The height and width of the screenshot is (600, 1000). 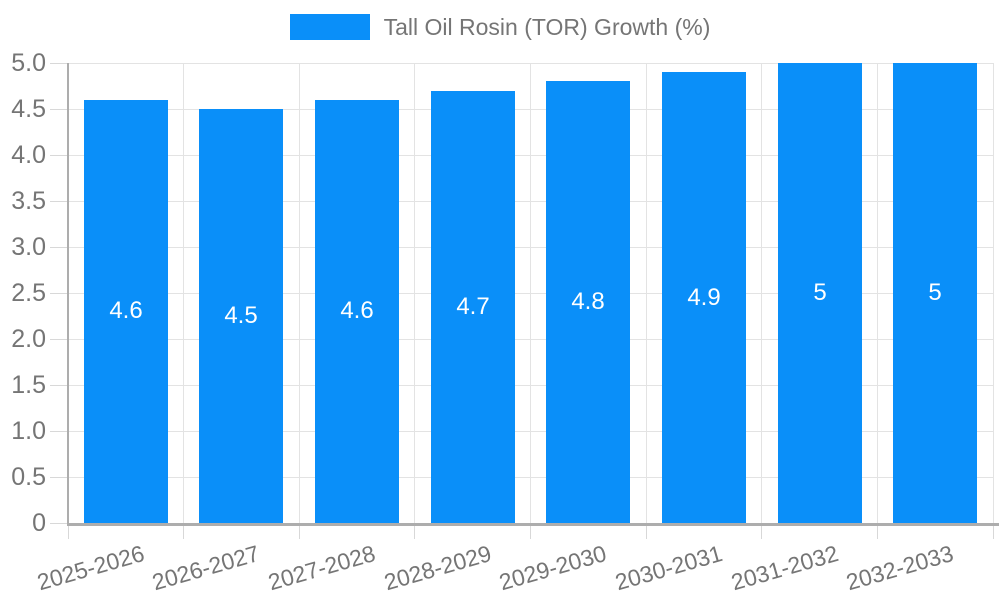 What do you see at coordinates (329, 27) in the screenshot?
I see `legend-swatch-icon` at bounding box center [329, 27].